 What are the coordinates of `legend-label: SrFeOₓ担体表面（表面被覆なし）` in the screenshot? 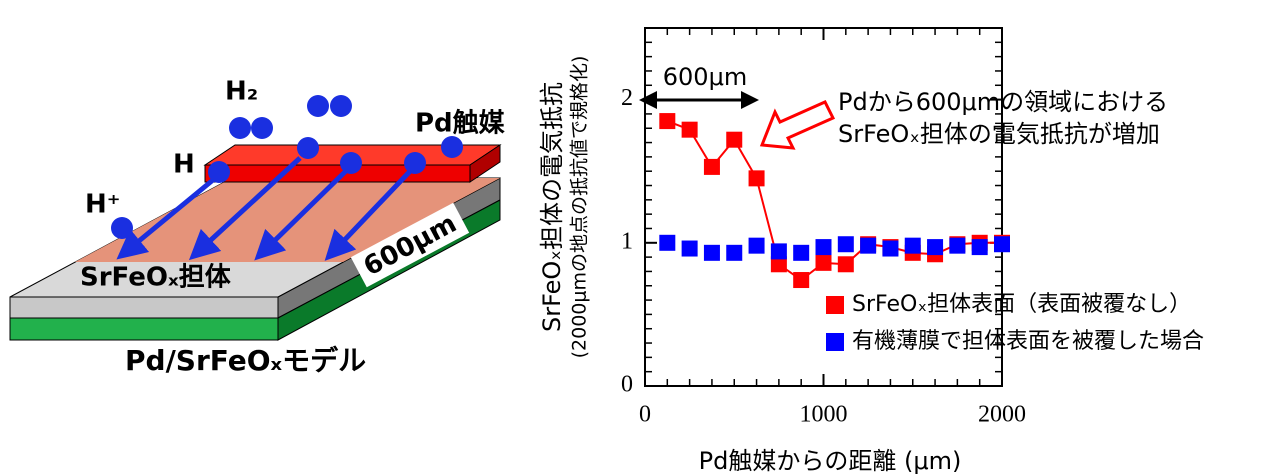 It's located at (1021, 304).